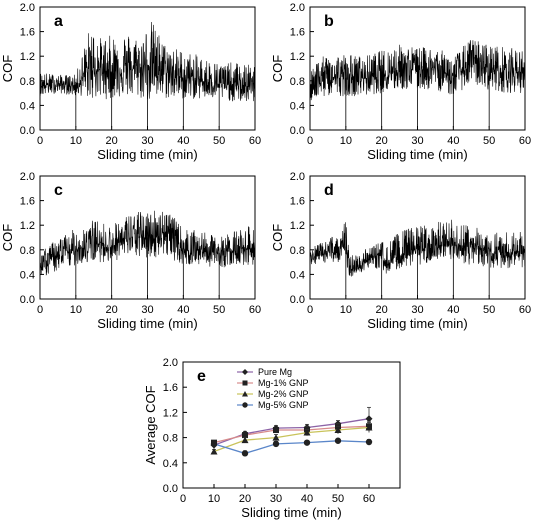 This screenshot has width=535, height=522. I want to click on panel-label: d, so click(329, 190).